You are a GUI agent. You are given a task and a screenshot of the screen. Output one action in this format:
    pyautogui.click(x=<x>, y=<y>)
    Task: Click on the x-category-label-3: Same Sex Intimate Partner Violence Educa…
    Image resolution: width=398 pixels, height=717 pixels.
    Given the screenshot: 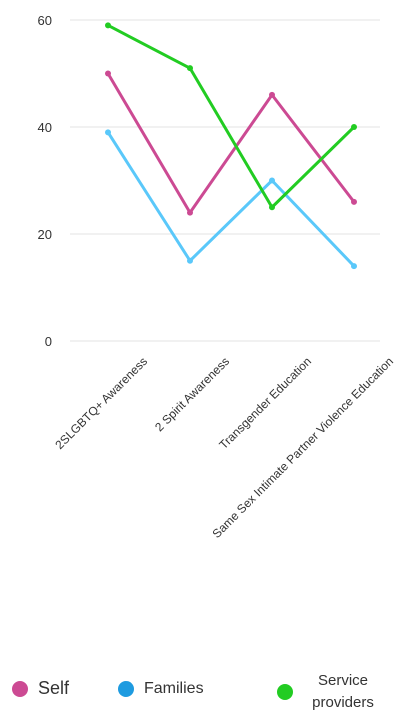 What is the action you would take?
    pyautogui.click(x=303, y=447)
    